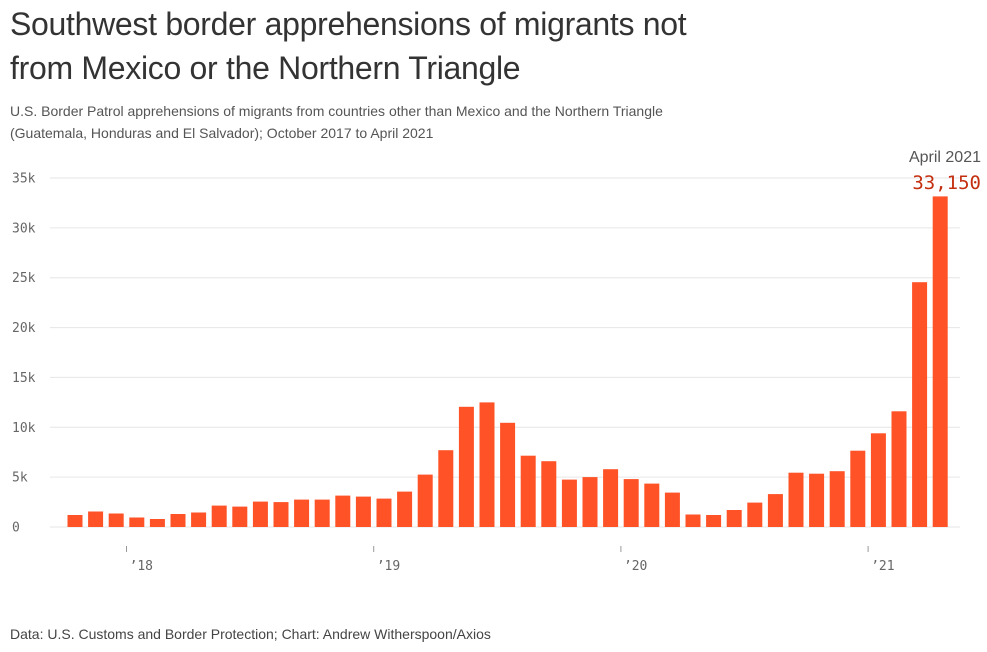  What do you see at coordinates (24, 378) in the screenshot?
I see `y-tick-label: 15k` at bounding box center [24, 378].